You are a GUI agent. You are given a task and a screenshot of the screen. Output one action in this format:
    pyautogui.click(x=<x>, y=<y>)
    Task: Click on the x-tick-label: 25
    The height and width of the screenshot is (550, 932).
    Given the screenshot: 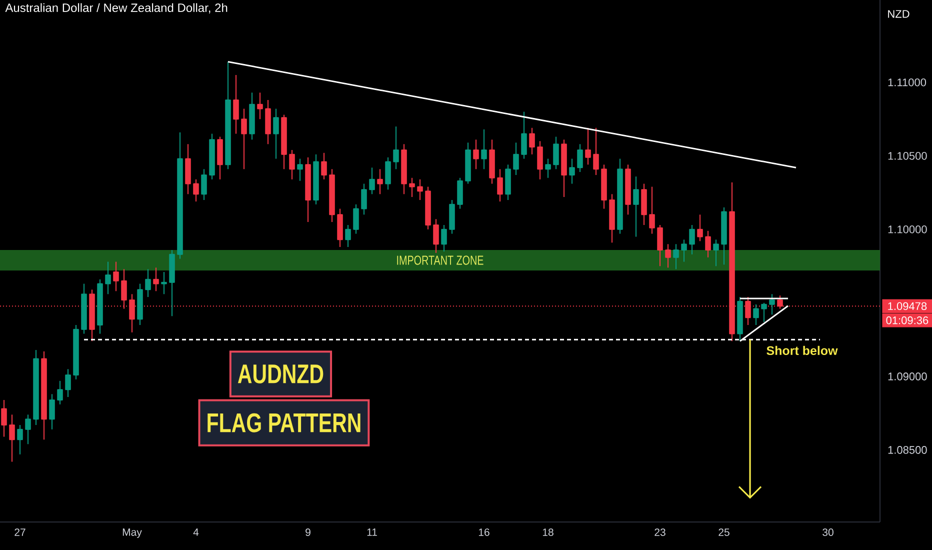 What is the action you would take?
    pyautogui.click(x=724, y=532)
    